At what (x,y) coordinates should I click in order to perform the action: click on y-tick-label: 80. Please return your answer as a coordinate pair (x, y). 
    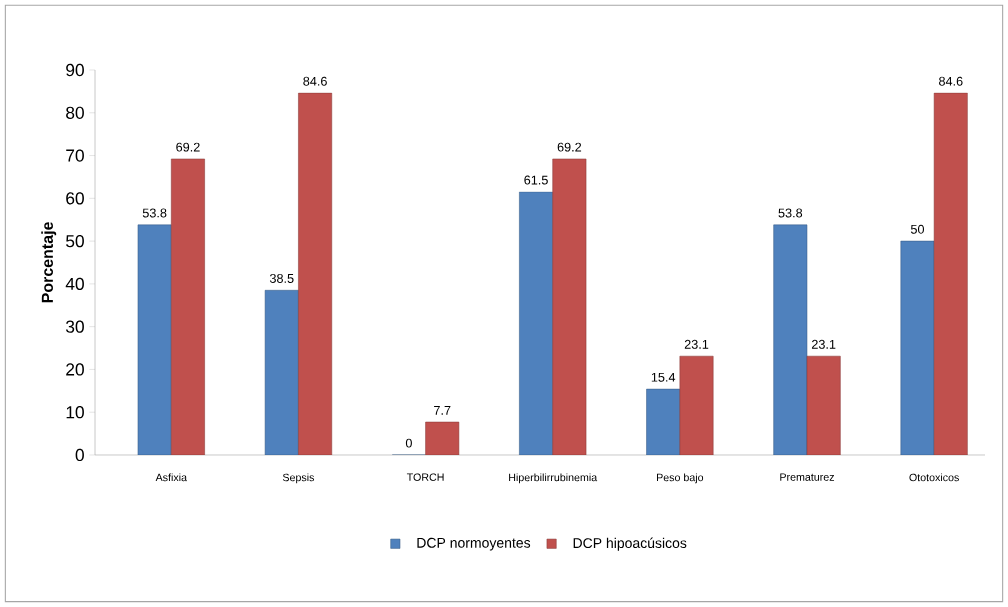
    Looking at the image, I should click on (75, 112).